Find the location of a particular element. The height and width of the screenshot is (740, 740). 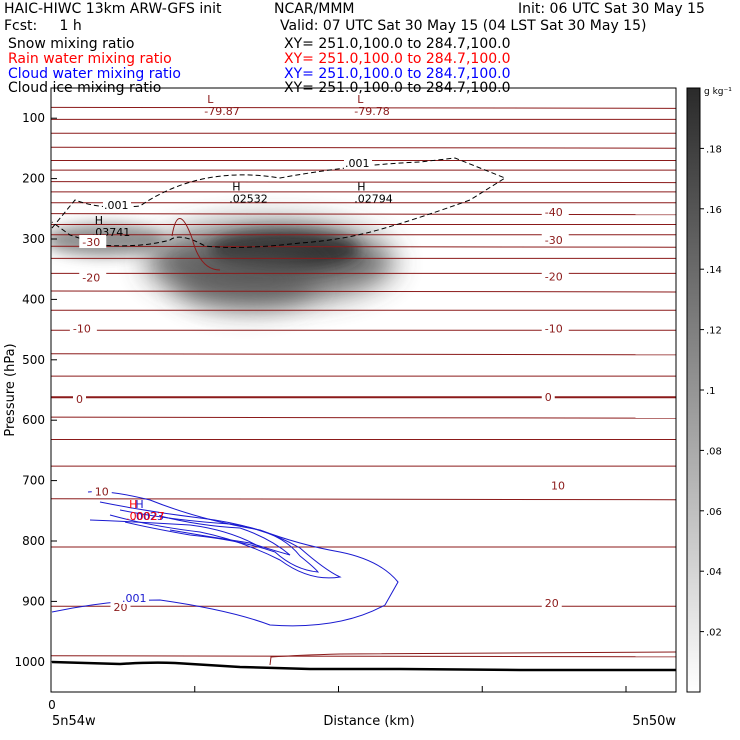

header-init: Init: 06 UTC Sat 30 May 15 is located at coordinates (611, 9).